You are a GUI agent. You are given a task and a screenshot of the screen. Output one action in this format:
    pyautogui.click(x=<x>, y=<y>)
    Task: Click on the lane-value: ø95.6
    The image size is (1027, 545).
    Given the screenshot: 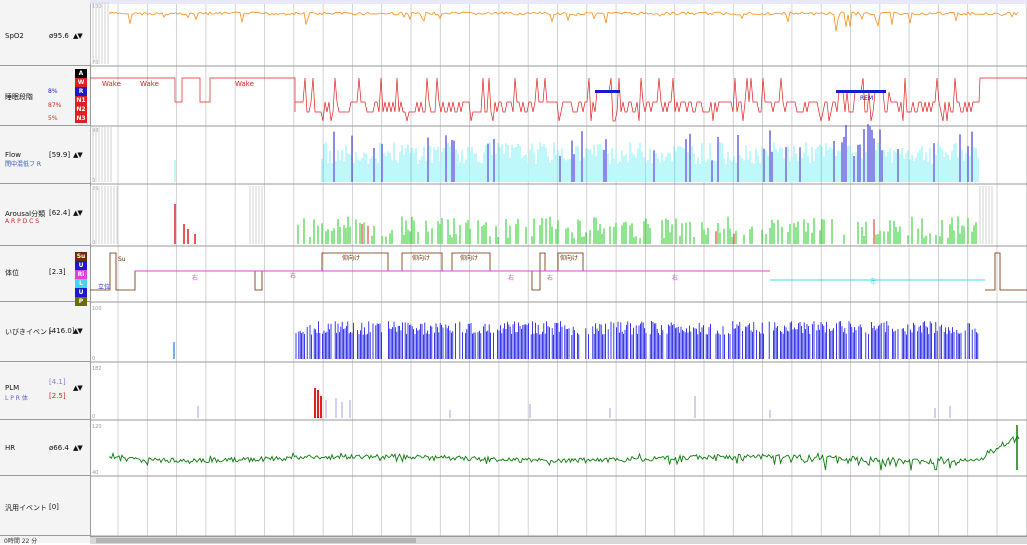 What is the action you would take?
    pyautogui.click(x=59, y=36)
    